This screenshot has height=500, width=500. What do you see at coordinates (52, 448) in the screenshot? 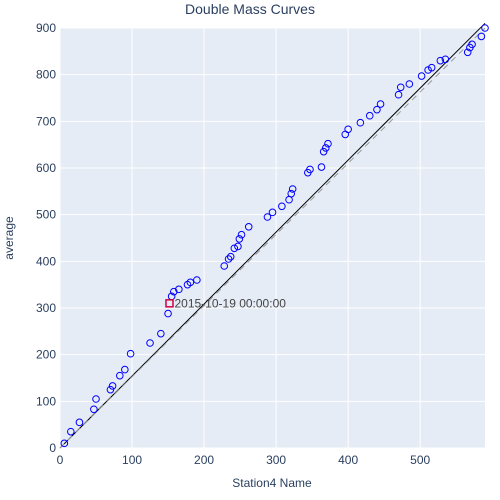
I see `y-tick-label: 0` at bounding box center [52, 448].